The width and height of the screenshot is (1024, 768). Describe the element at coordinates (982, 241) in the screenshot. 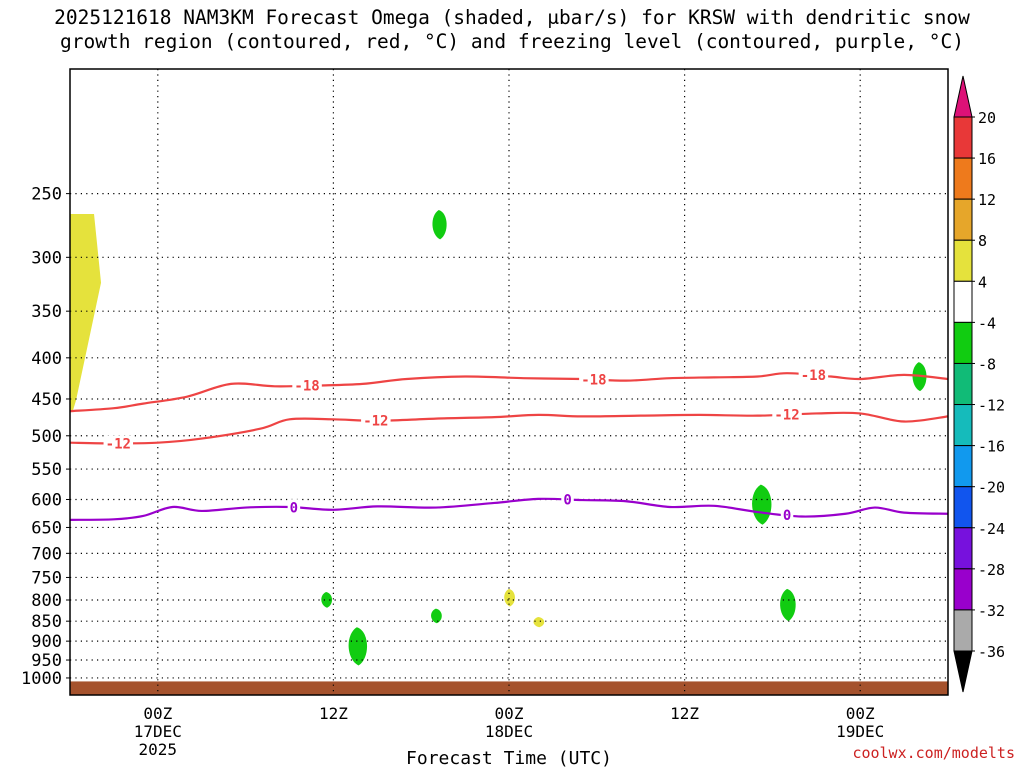

I see `colorbar-label: 8` at that location.